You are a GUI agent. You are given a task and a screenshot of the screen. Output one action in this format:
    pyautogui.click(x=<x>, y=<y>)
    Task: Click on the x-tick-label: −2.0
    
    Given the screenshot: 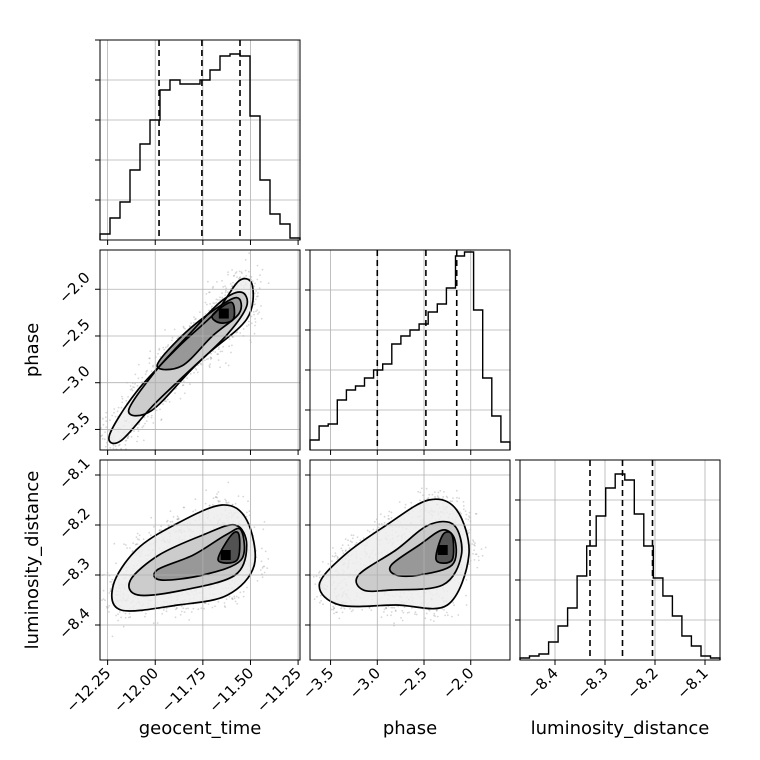 What is the action you would take?
    pyautogui.click(x=458, y=683)
    